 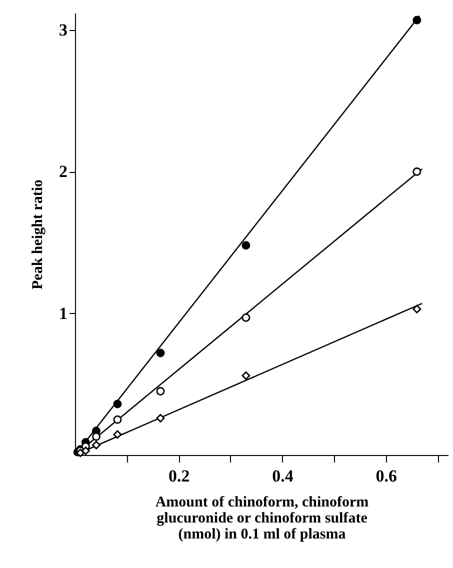 What do you see at coordinates (262, 518) in the screenshot?
I see `x-axis-title: Amount of chinoform, chinoform glucuronide or chinoform sulfate (nmol) in 0.1 ml of plasma` at bounding box center [262, 518].